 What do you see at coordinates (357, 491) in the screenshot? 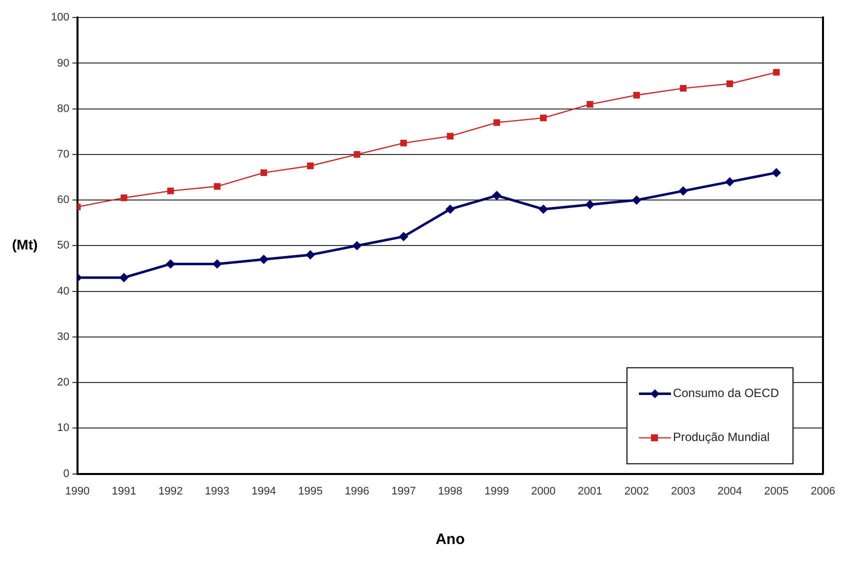
I see `x-tick-label: 1996` at bounding box center [357, 491].